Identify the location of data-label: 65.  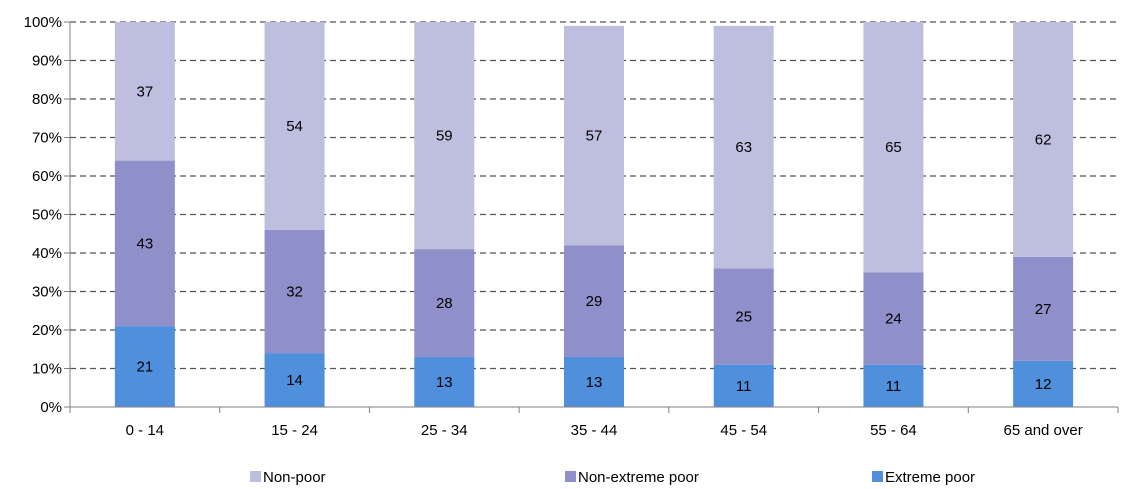
(893, 147).